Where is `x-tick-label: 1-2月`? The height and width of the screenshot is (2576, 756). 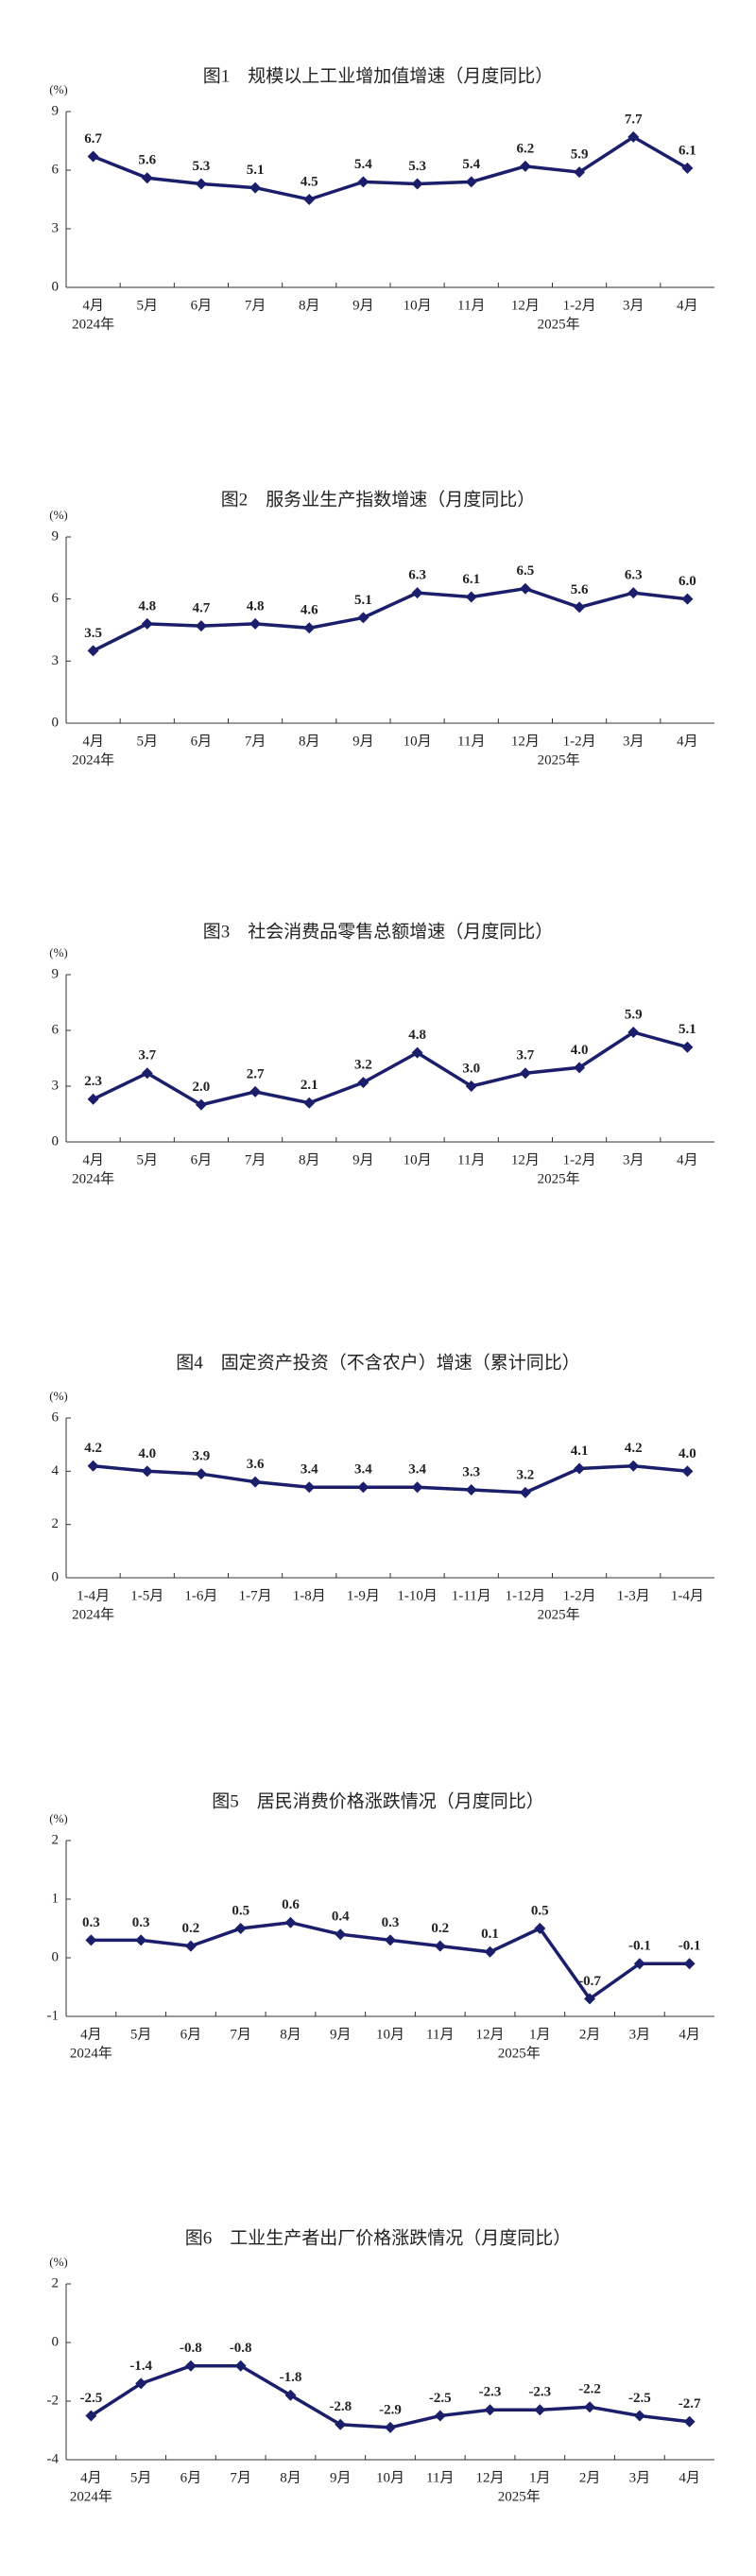
x-tick-label: 1-2月 is located at coordinates (579, 305).